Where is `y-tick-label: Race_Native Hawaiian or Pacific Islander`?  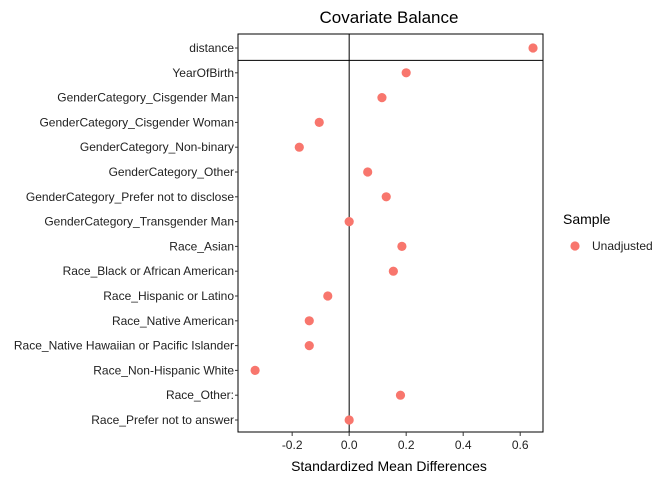
y-tick-label: Race_Native Hawaiian or Pacific Islander is located at coordinates (124, 346).